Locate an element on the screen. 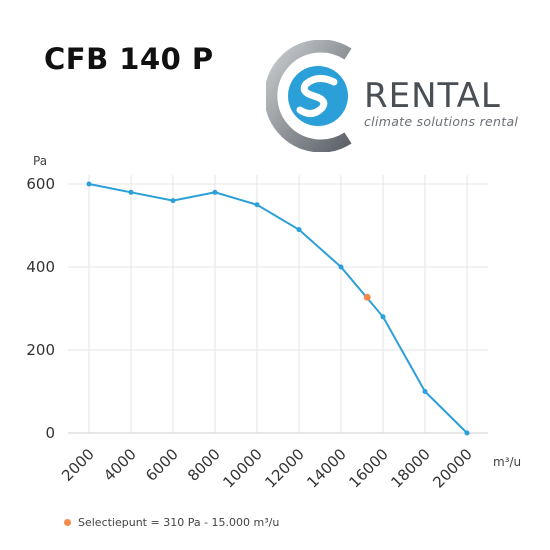 This screenshot has height=550, width=550. y-tick-label: 200 is located at coordinates (40, 350).